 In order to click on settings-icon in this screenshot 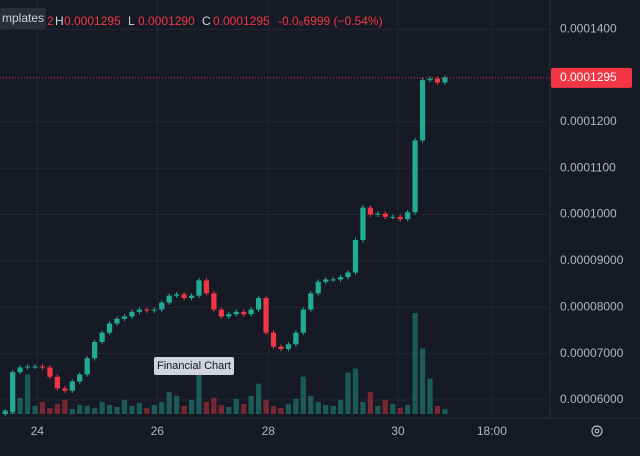, I will do `click(597, 431)`.